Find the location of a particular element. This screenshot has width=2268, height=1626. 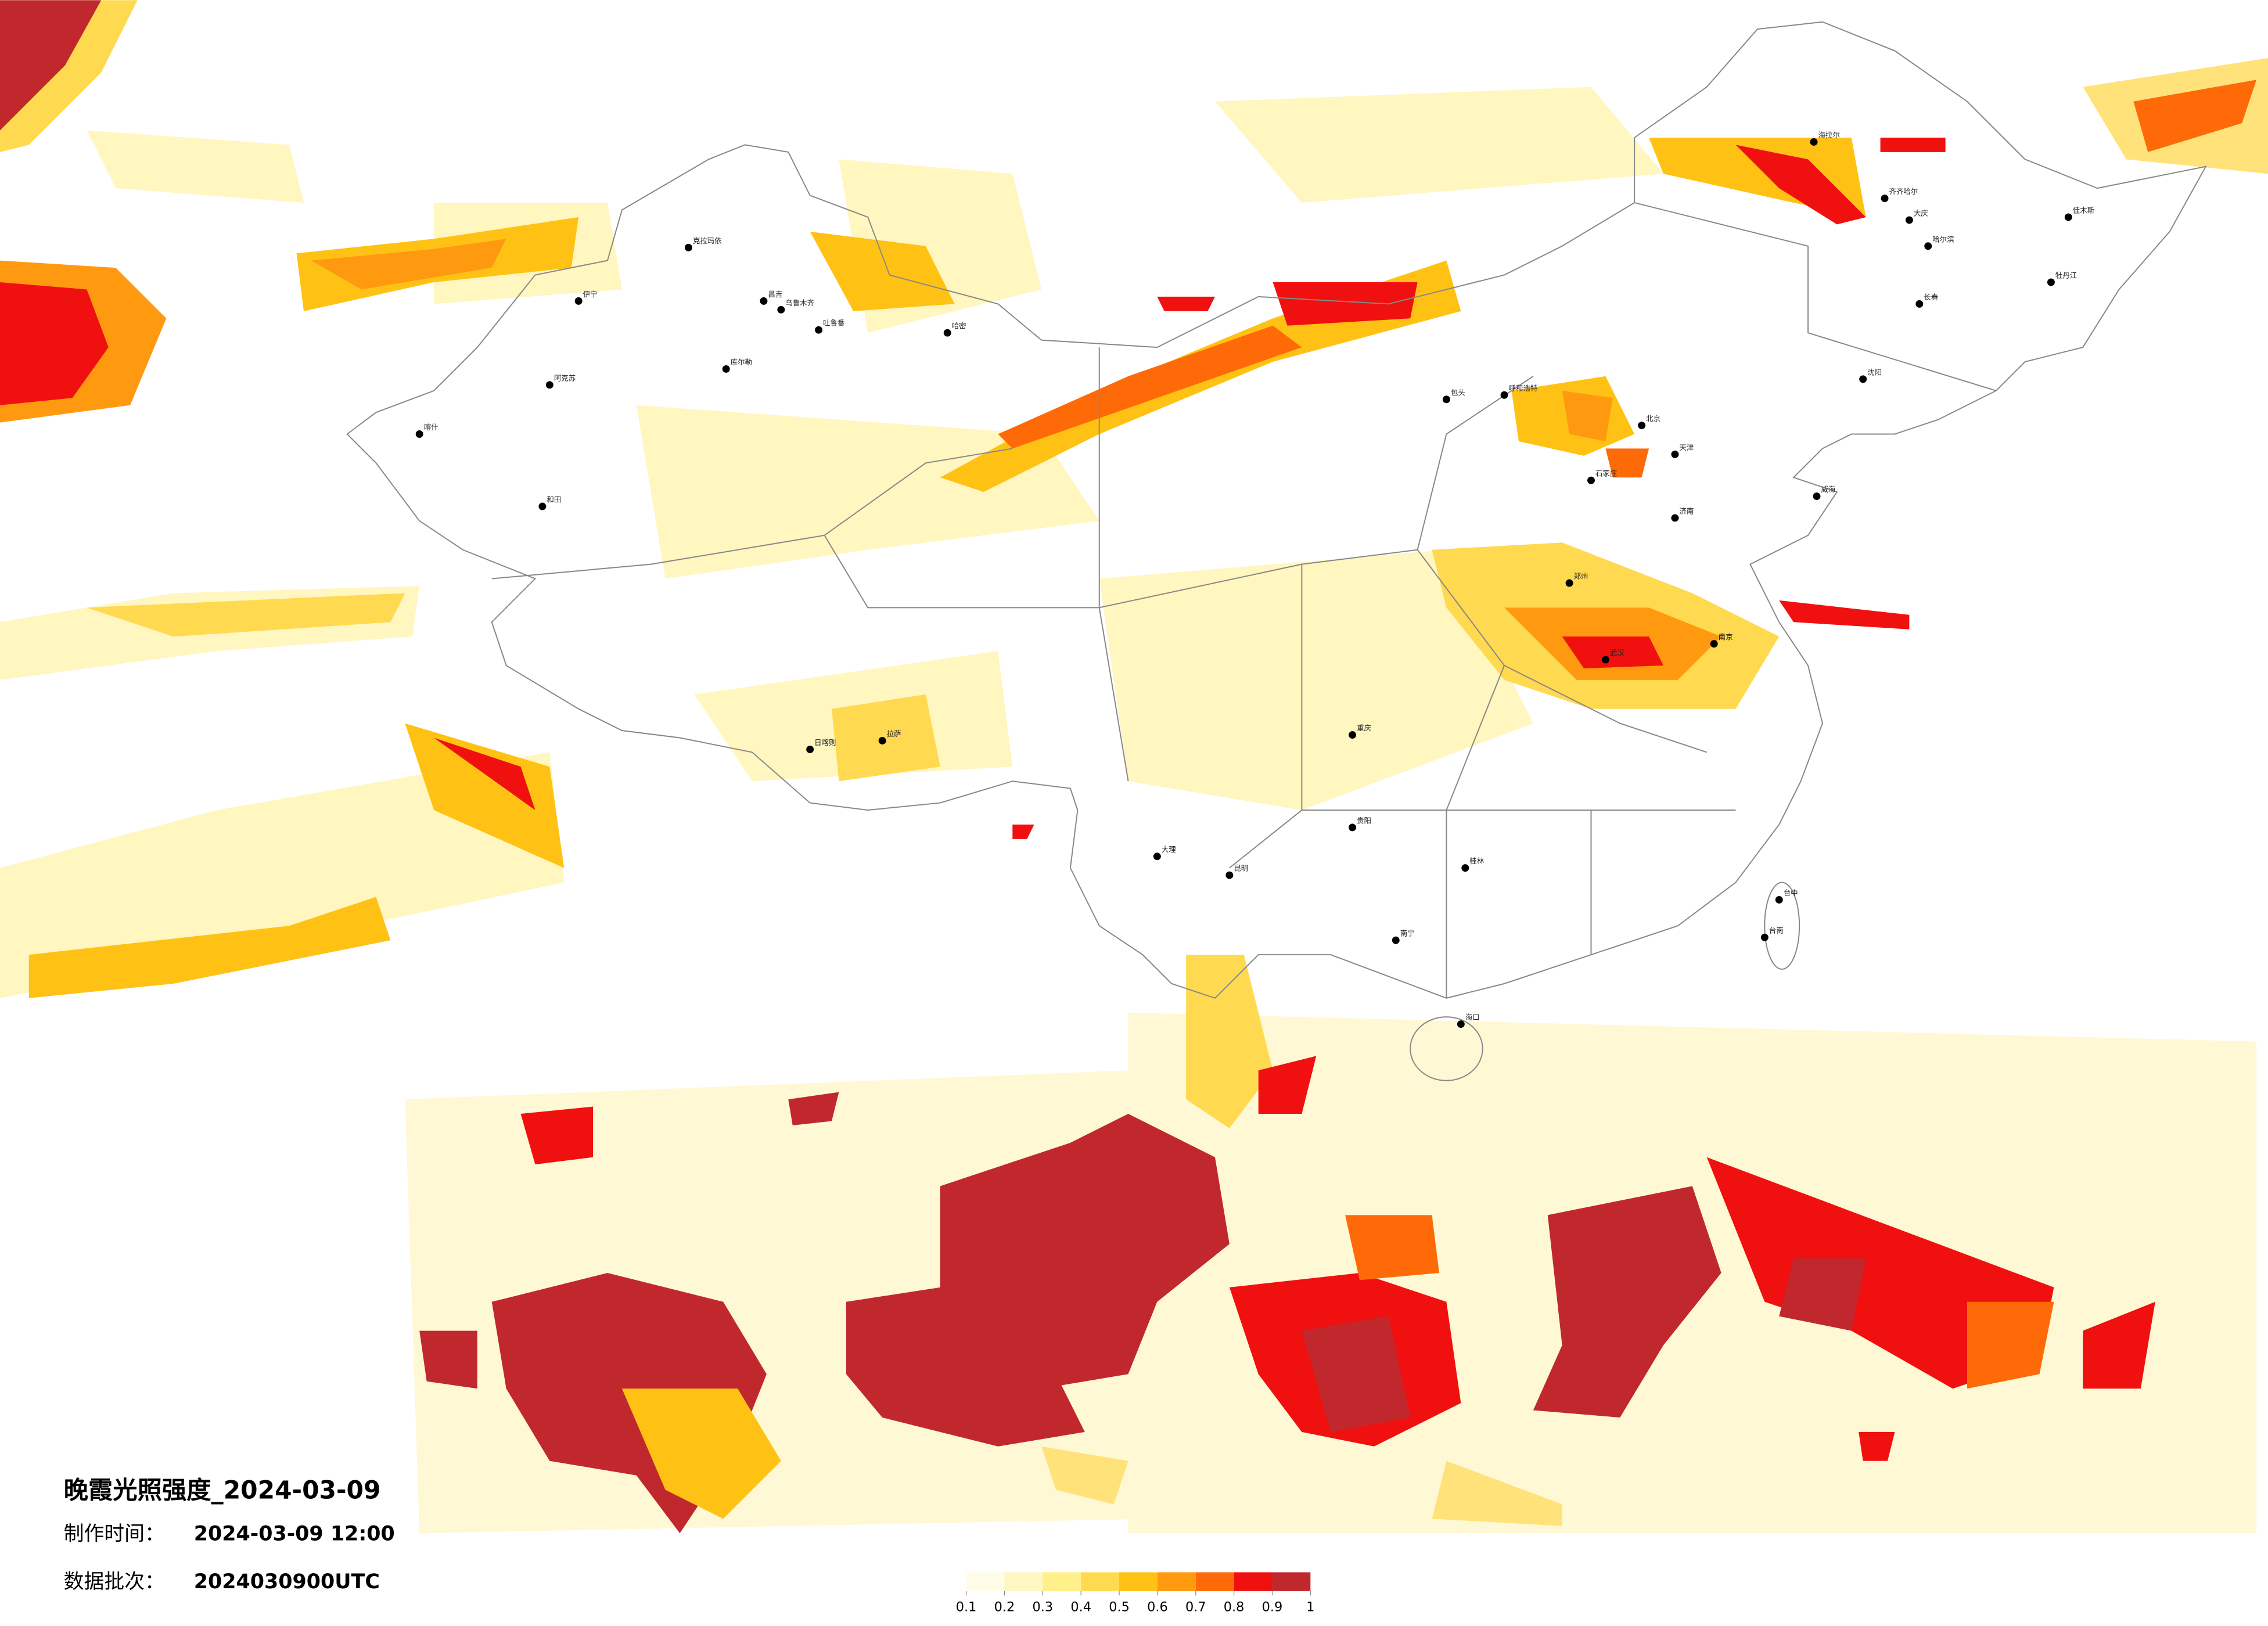

made-label: 制作时间： is located at coordinates (114, 1534).